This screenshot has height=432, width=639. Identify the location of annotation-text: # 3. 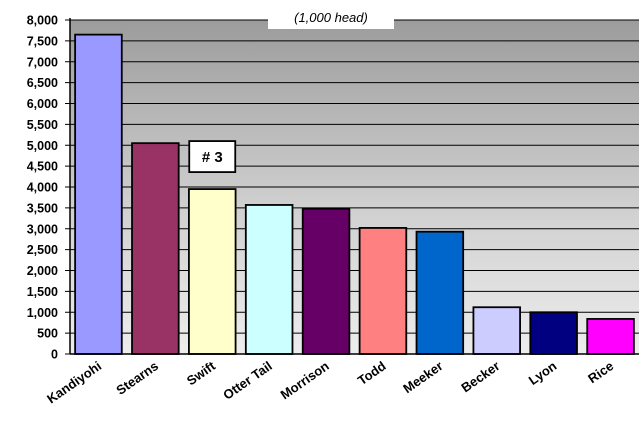
(212, 157).